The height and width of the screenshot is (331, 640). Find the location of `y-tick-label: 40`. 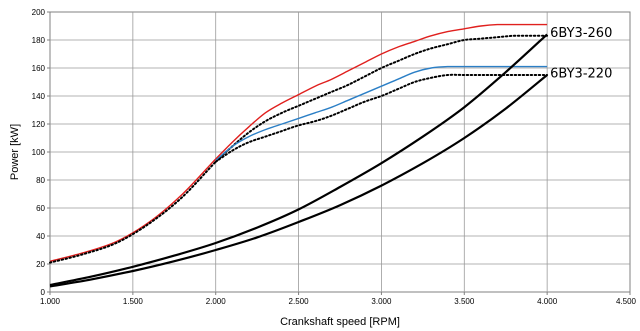

y-tick-label: 40 is located at coordinates (40, 236).